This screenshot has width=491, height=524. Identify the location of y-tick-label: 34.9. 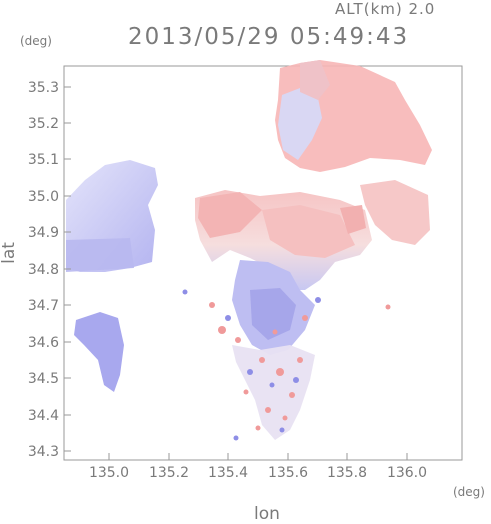
(43, 233).